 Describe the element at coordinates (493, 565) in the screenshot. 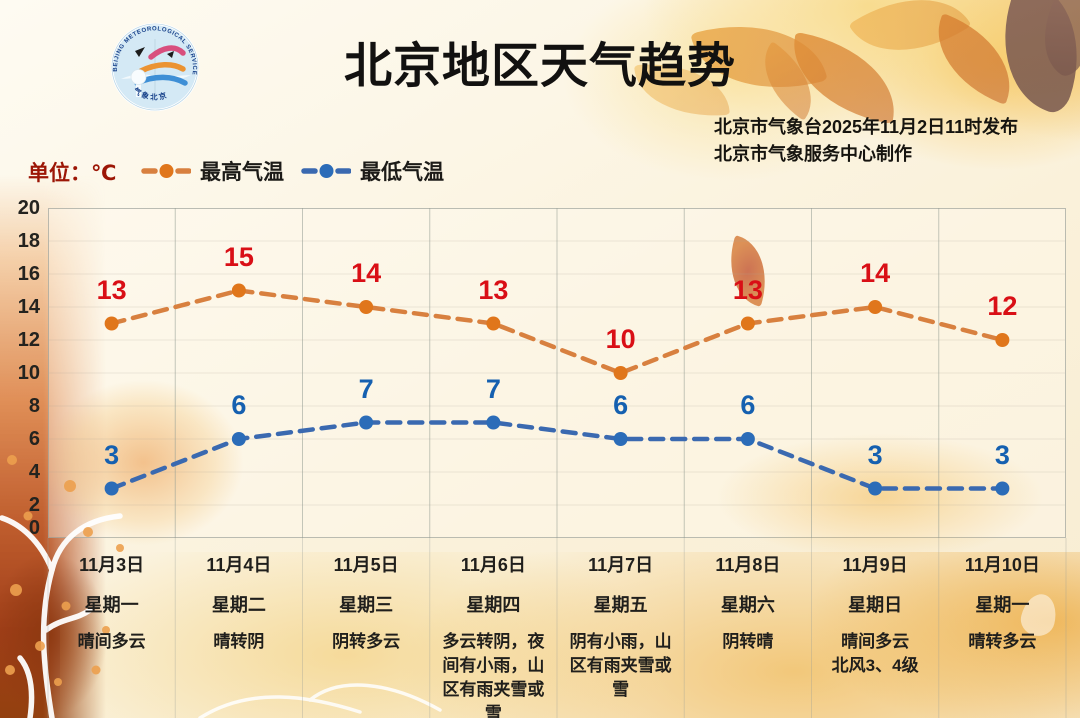

I see `date-label: 11月6日` at that location.